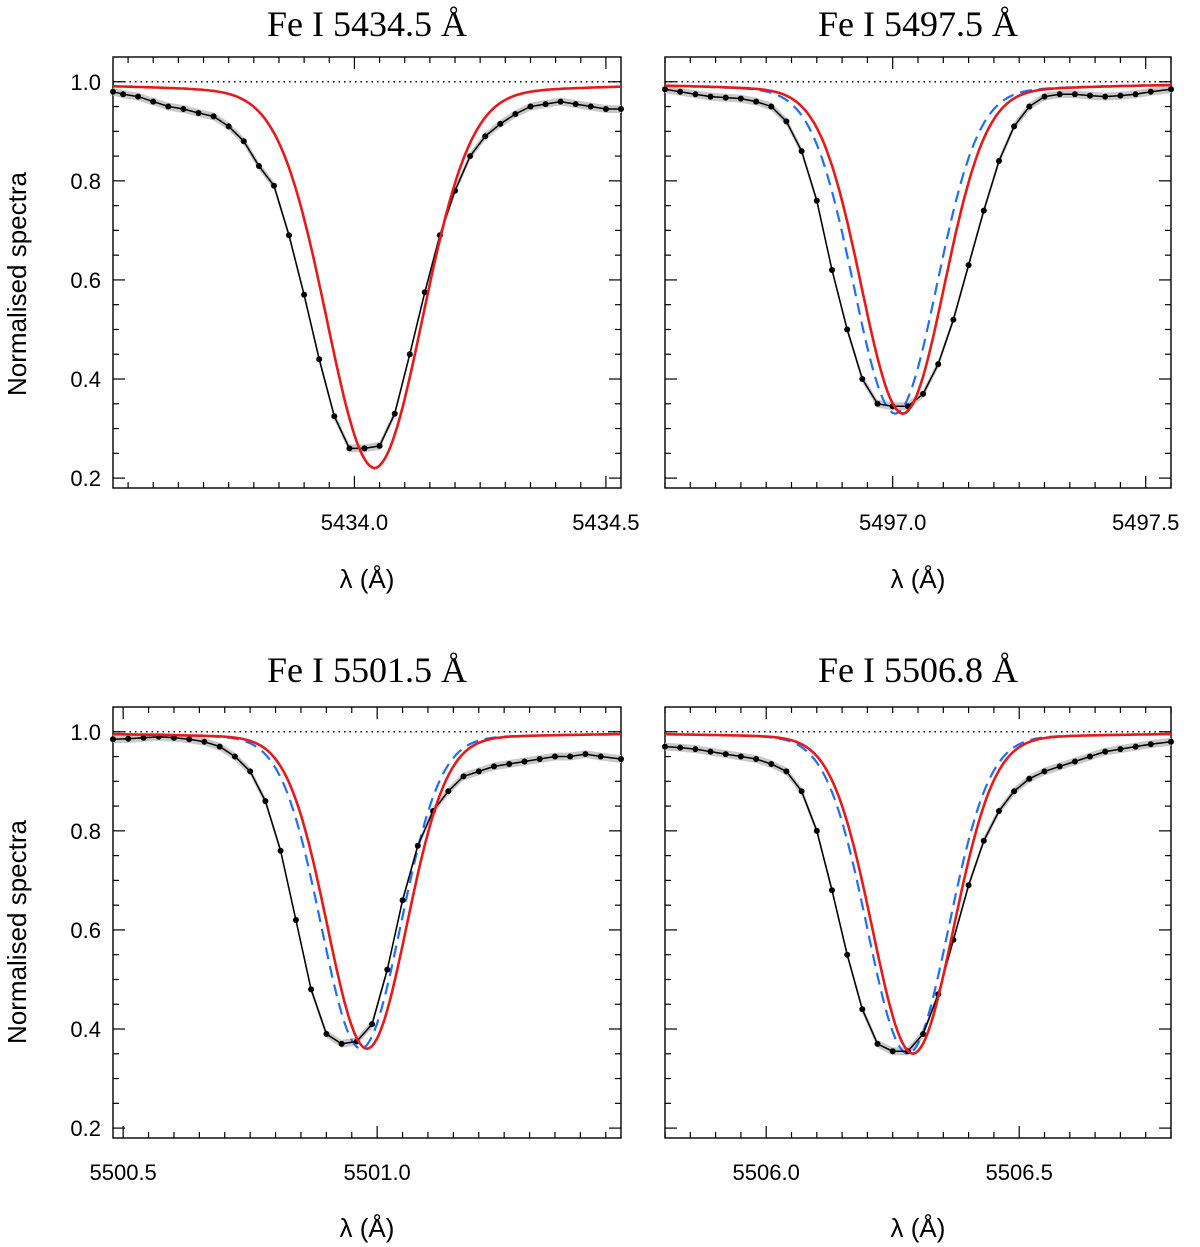  I want to click on x-tick-label: 5500.5, so click(123, 1172).